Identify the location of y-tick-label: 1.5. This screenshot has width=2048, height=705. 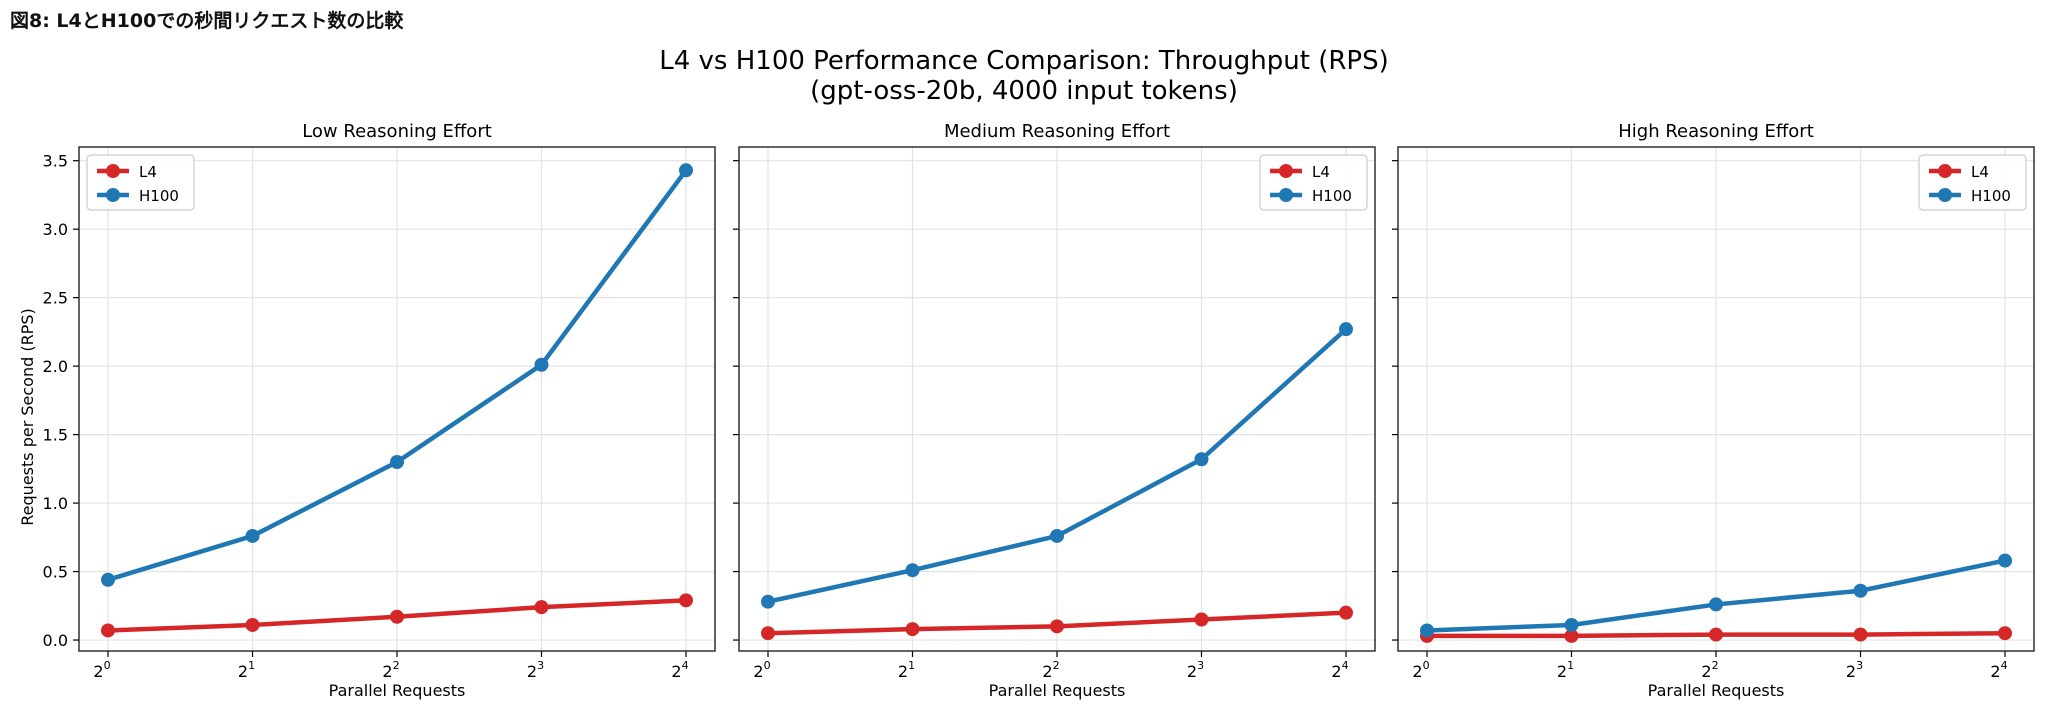
(55, 435).